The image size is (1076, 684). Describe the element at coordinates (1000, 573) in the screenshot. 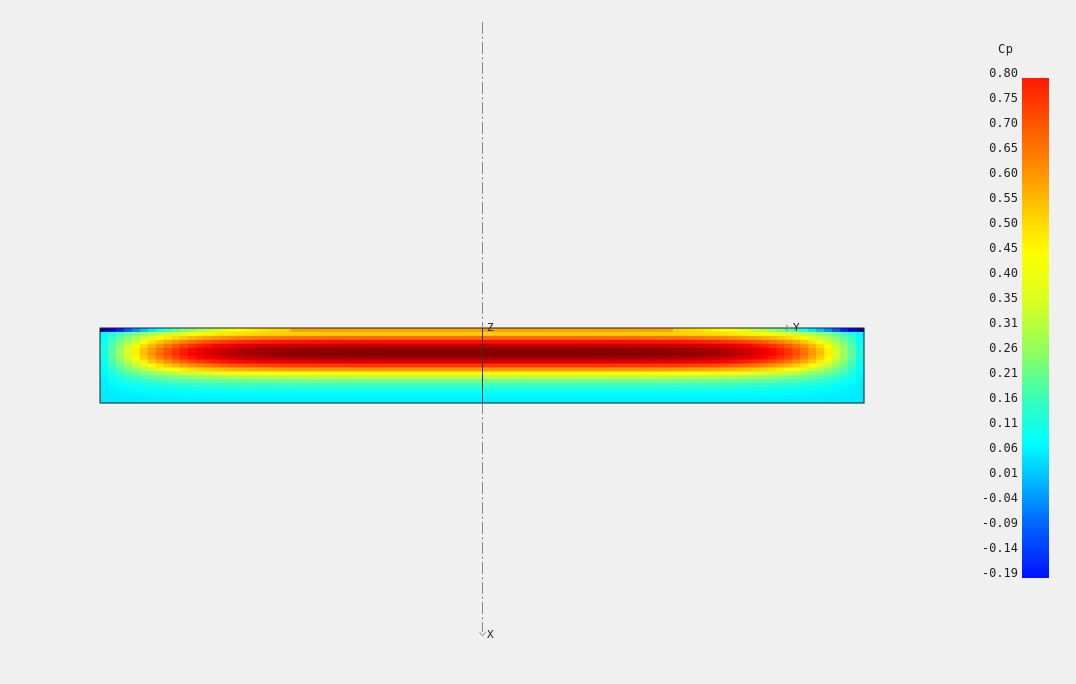

I see `colorbar-tick-label: -0.19` at that location.